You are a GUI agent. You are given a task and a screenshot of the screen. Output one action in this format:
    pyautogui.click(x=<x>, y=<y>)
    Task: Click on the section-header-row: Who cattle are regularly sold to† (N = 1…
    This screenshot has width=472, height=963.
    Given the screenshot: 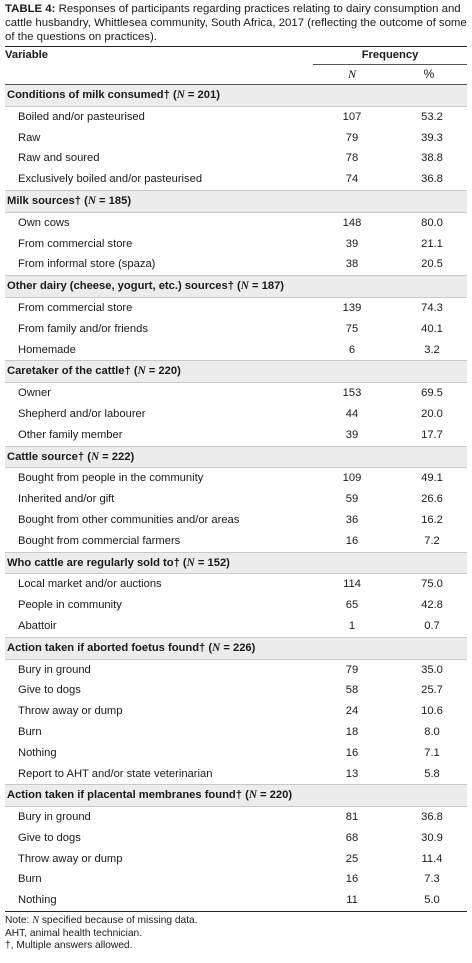 What is the action you would take?
    pyautogui.click(x=236, y=563)
    